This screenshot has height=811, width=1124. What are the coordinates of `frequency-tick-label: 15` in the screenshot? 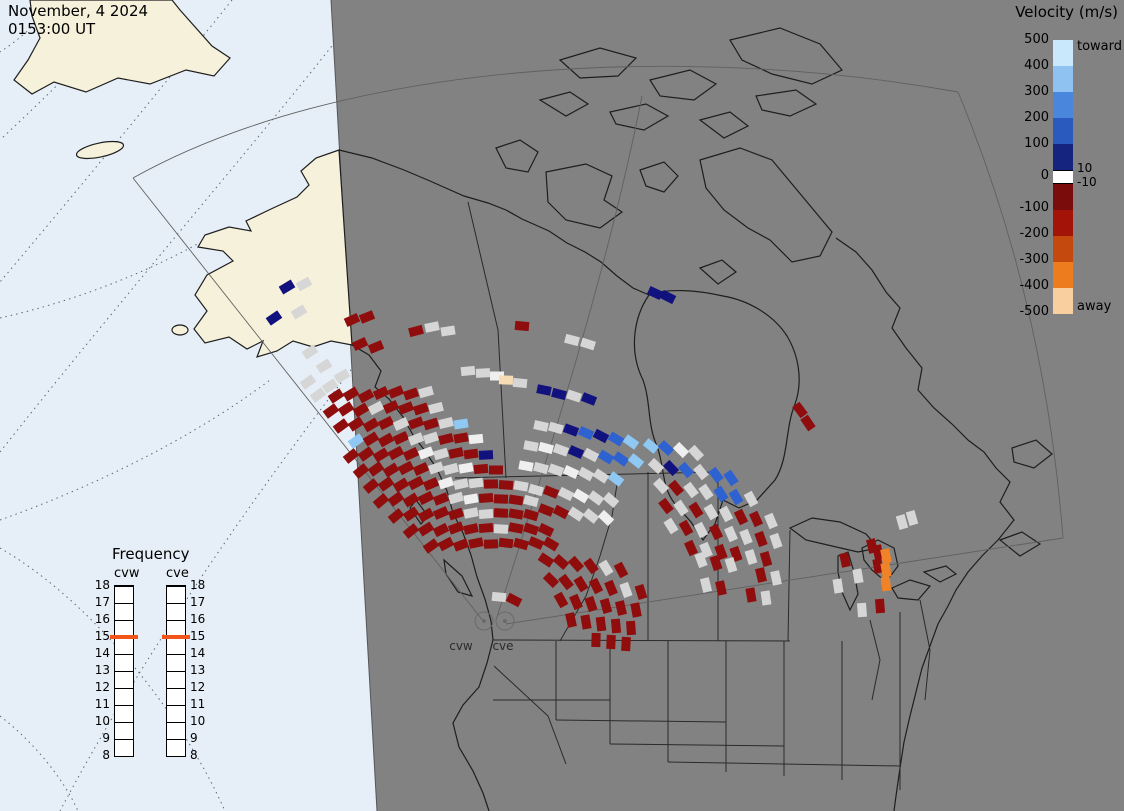 It's located at (198, 636).